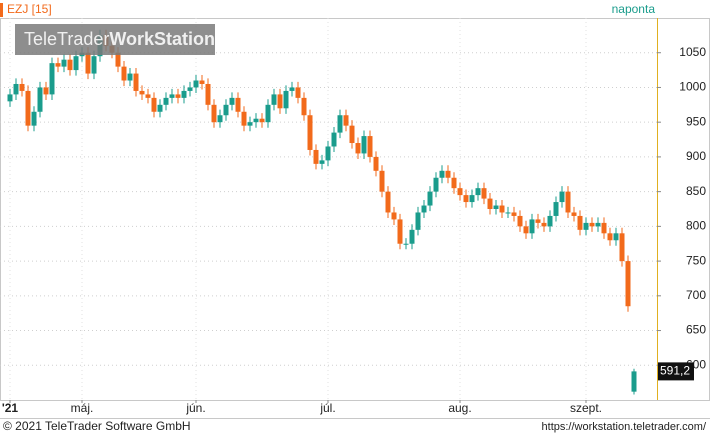  I want to click on footer-right: https://workstation.teletrader.com/, so click(624, 427).